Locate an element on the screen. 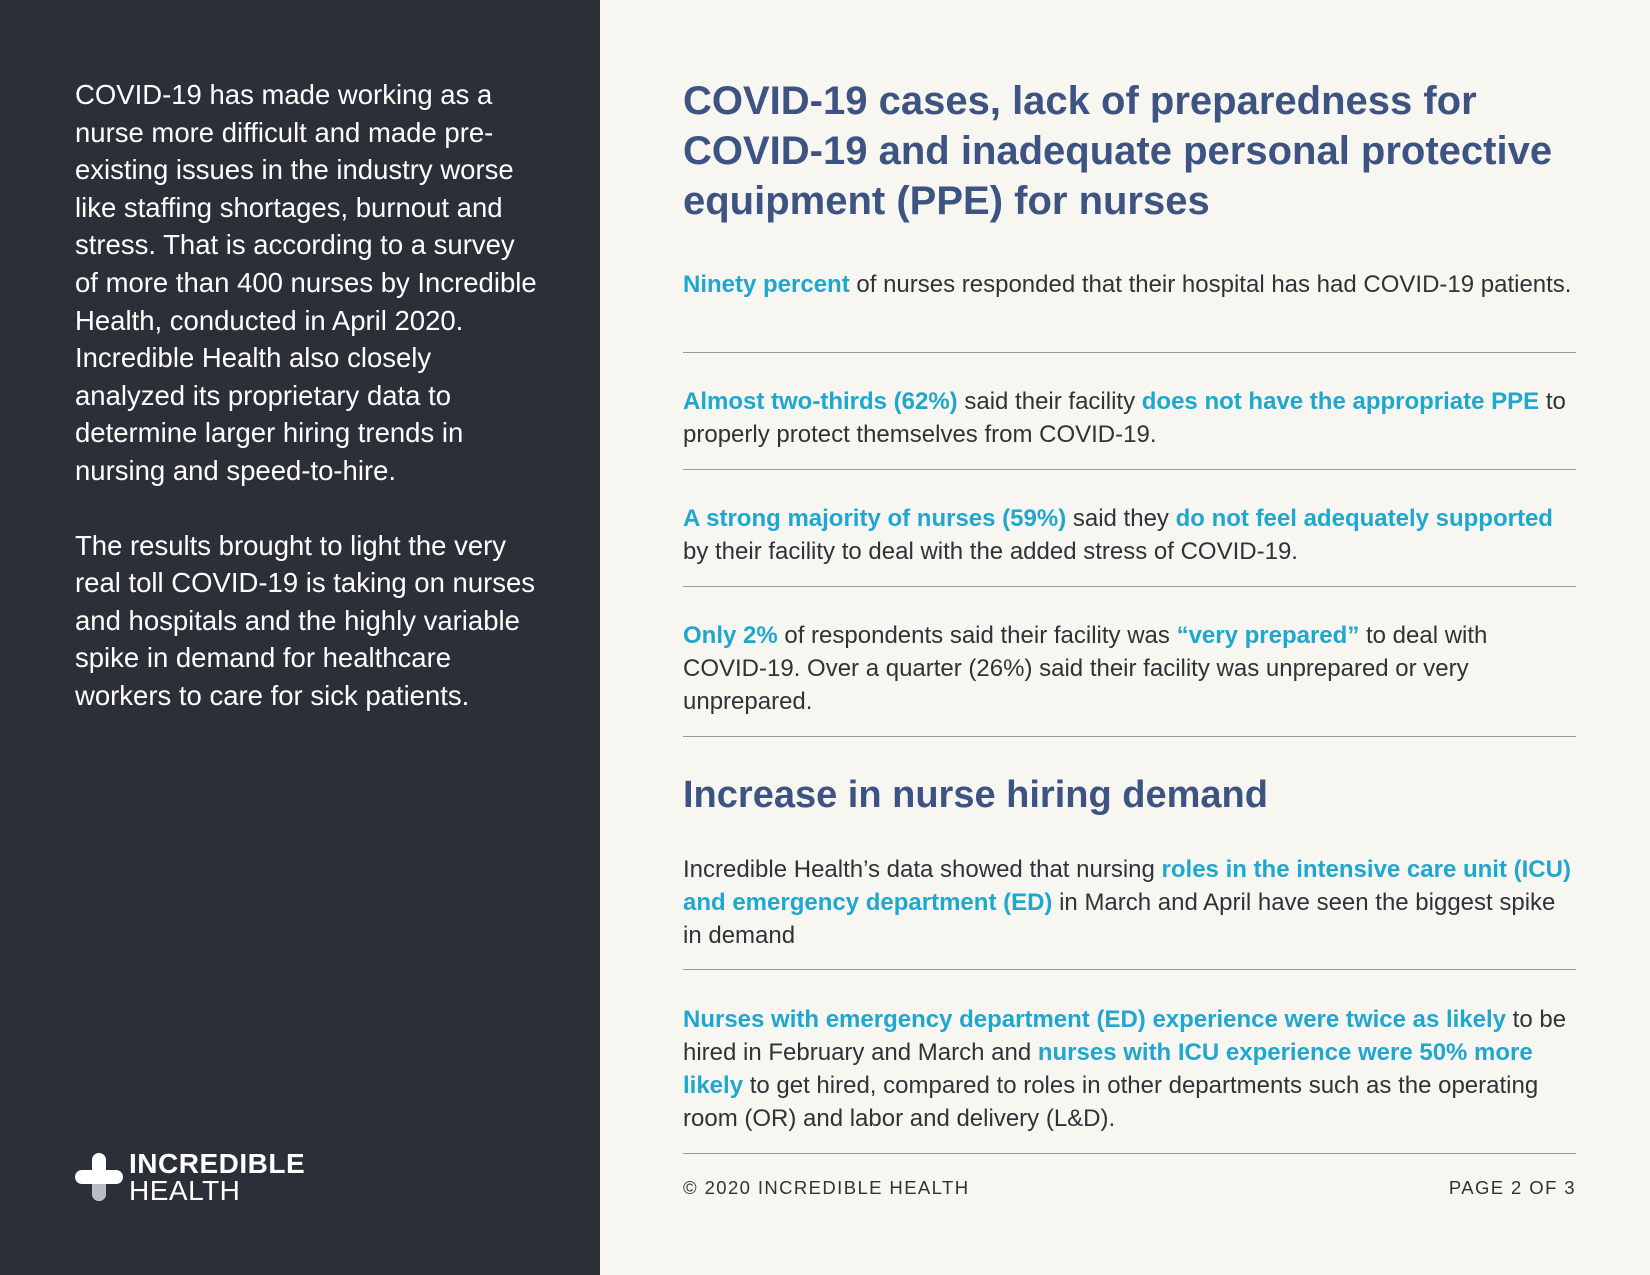 This screenshot has width=1650, height=1275. body-text: to be hired in February and March and is located at coordinates (1125, 1036).